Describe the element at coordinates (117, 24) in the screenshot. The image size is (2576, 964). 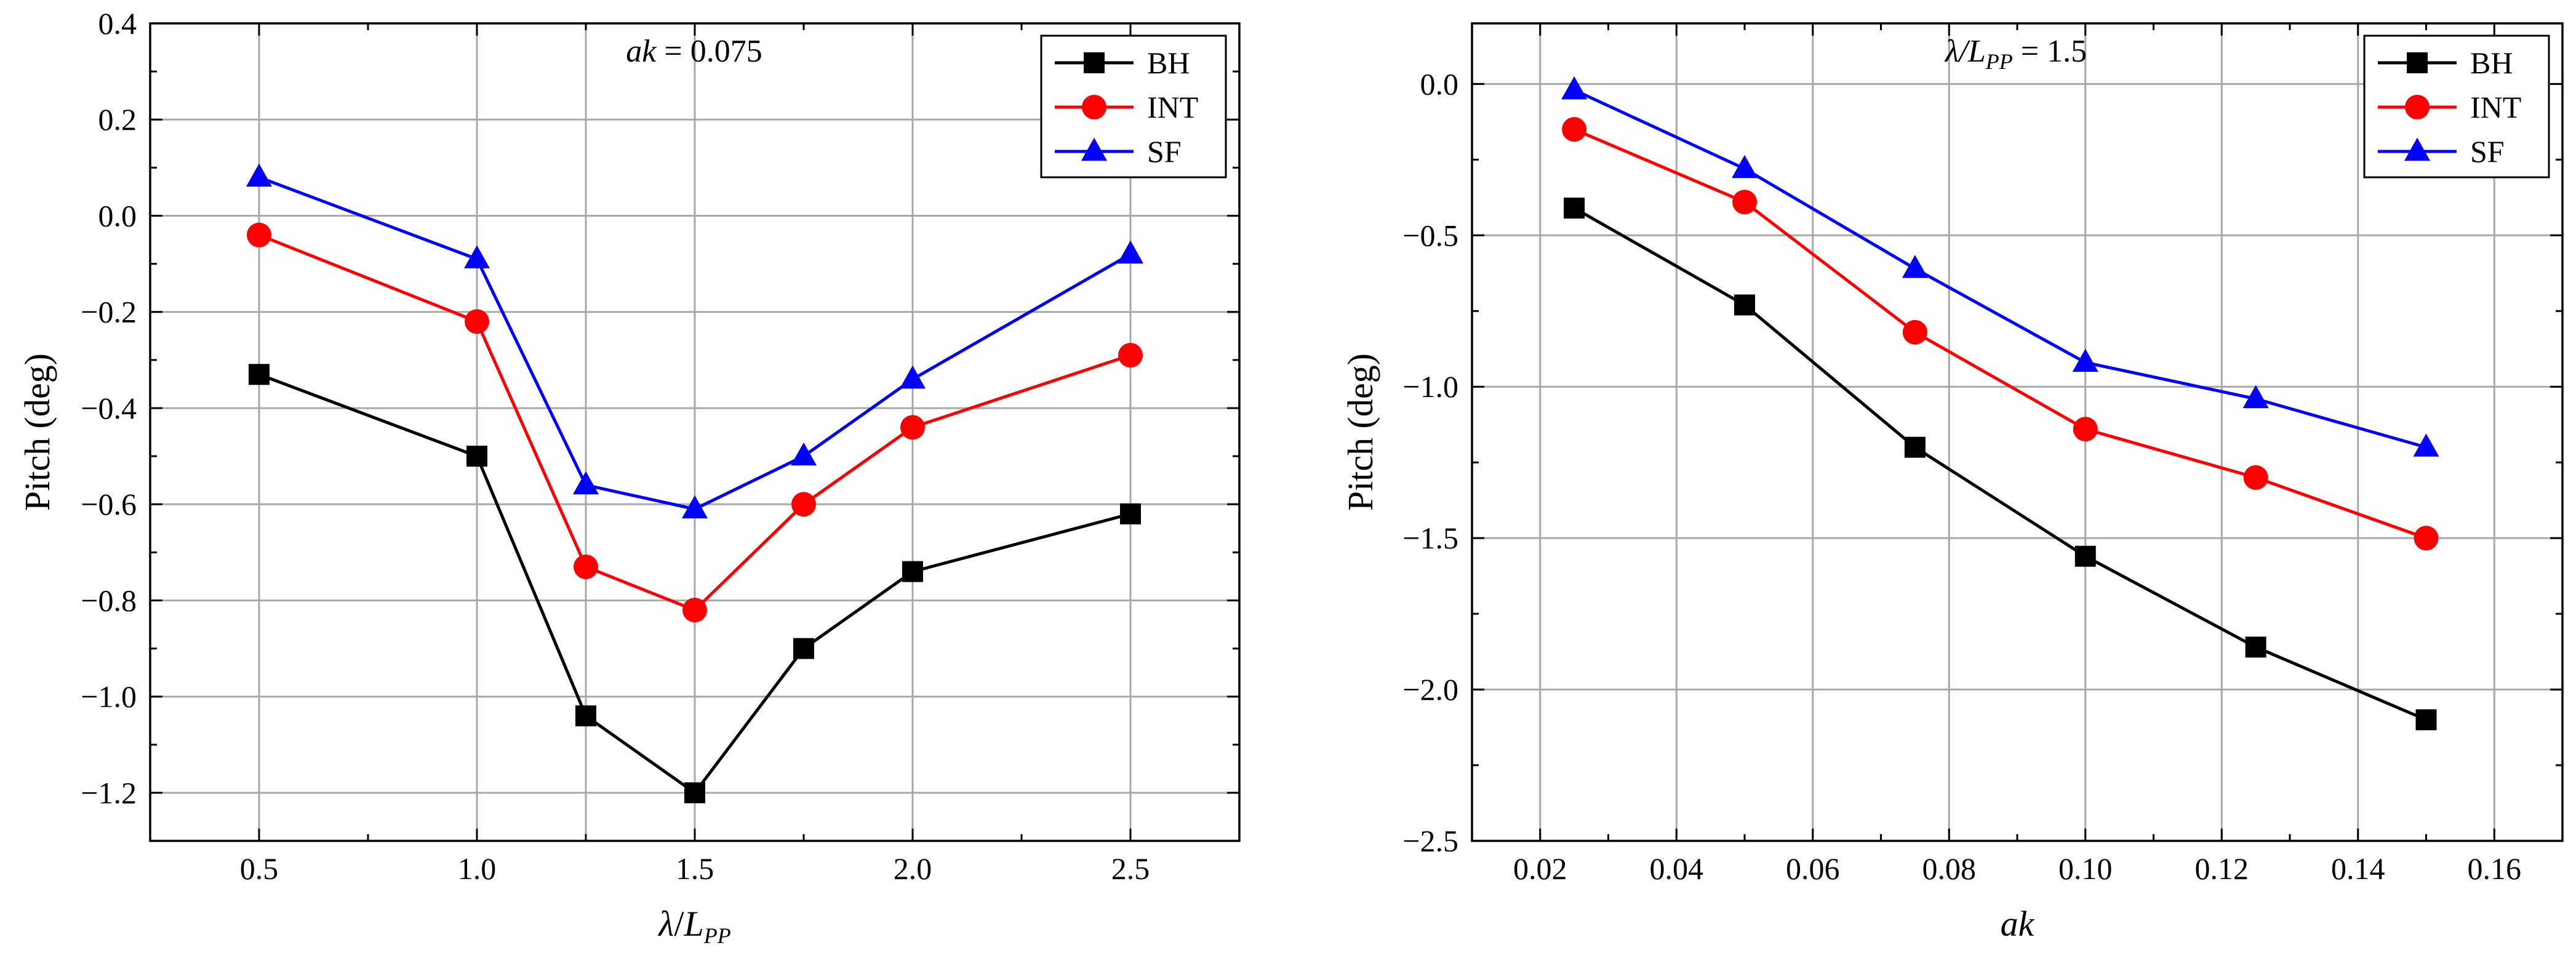
I see `y-tick-label: 0.4` at that location.